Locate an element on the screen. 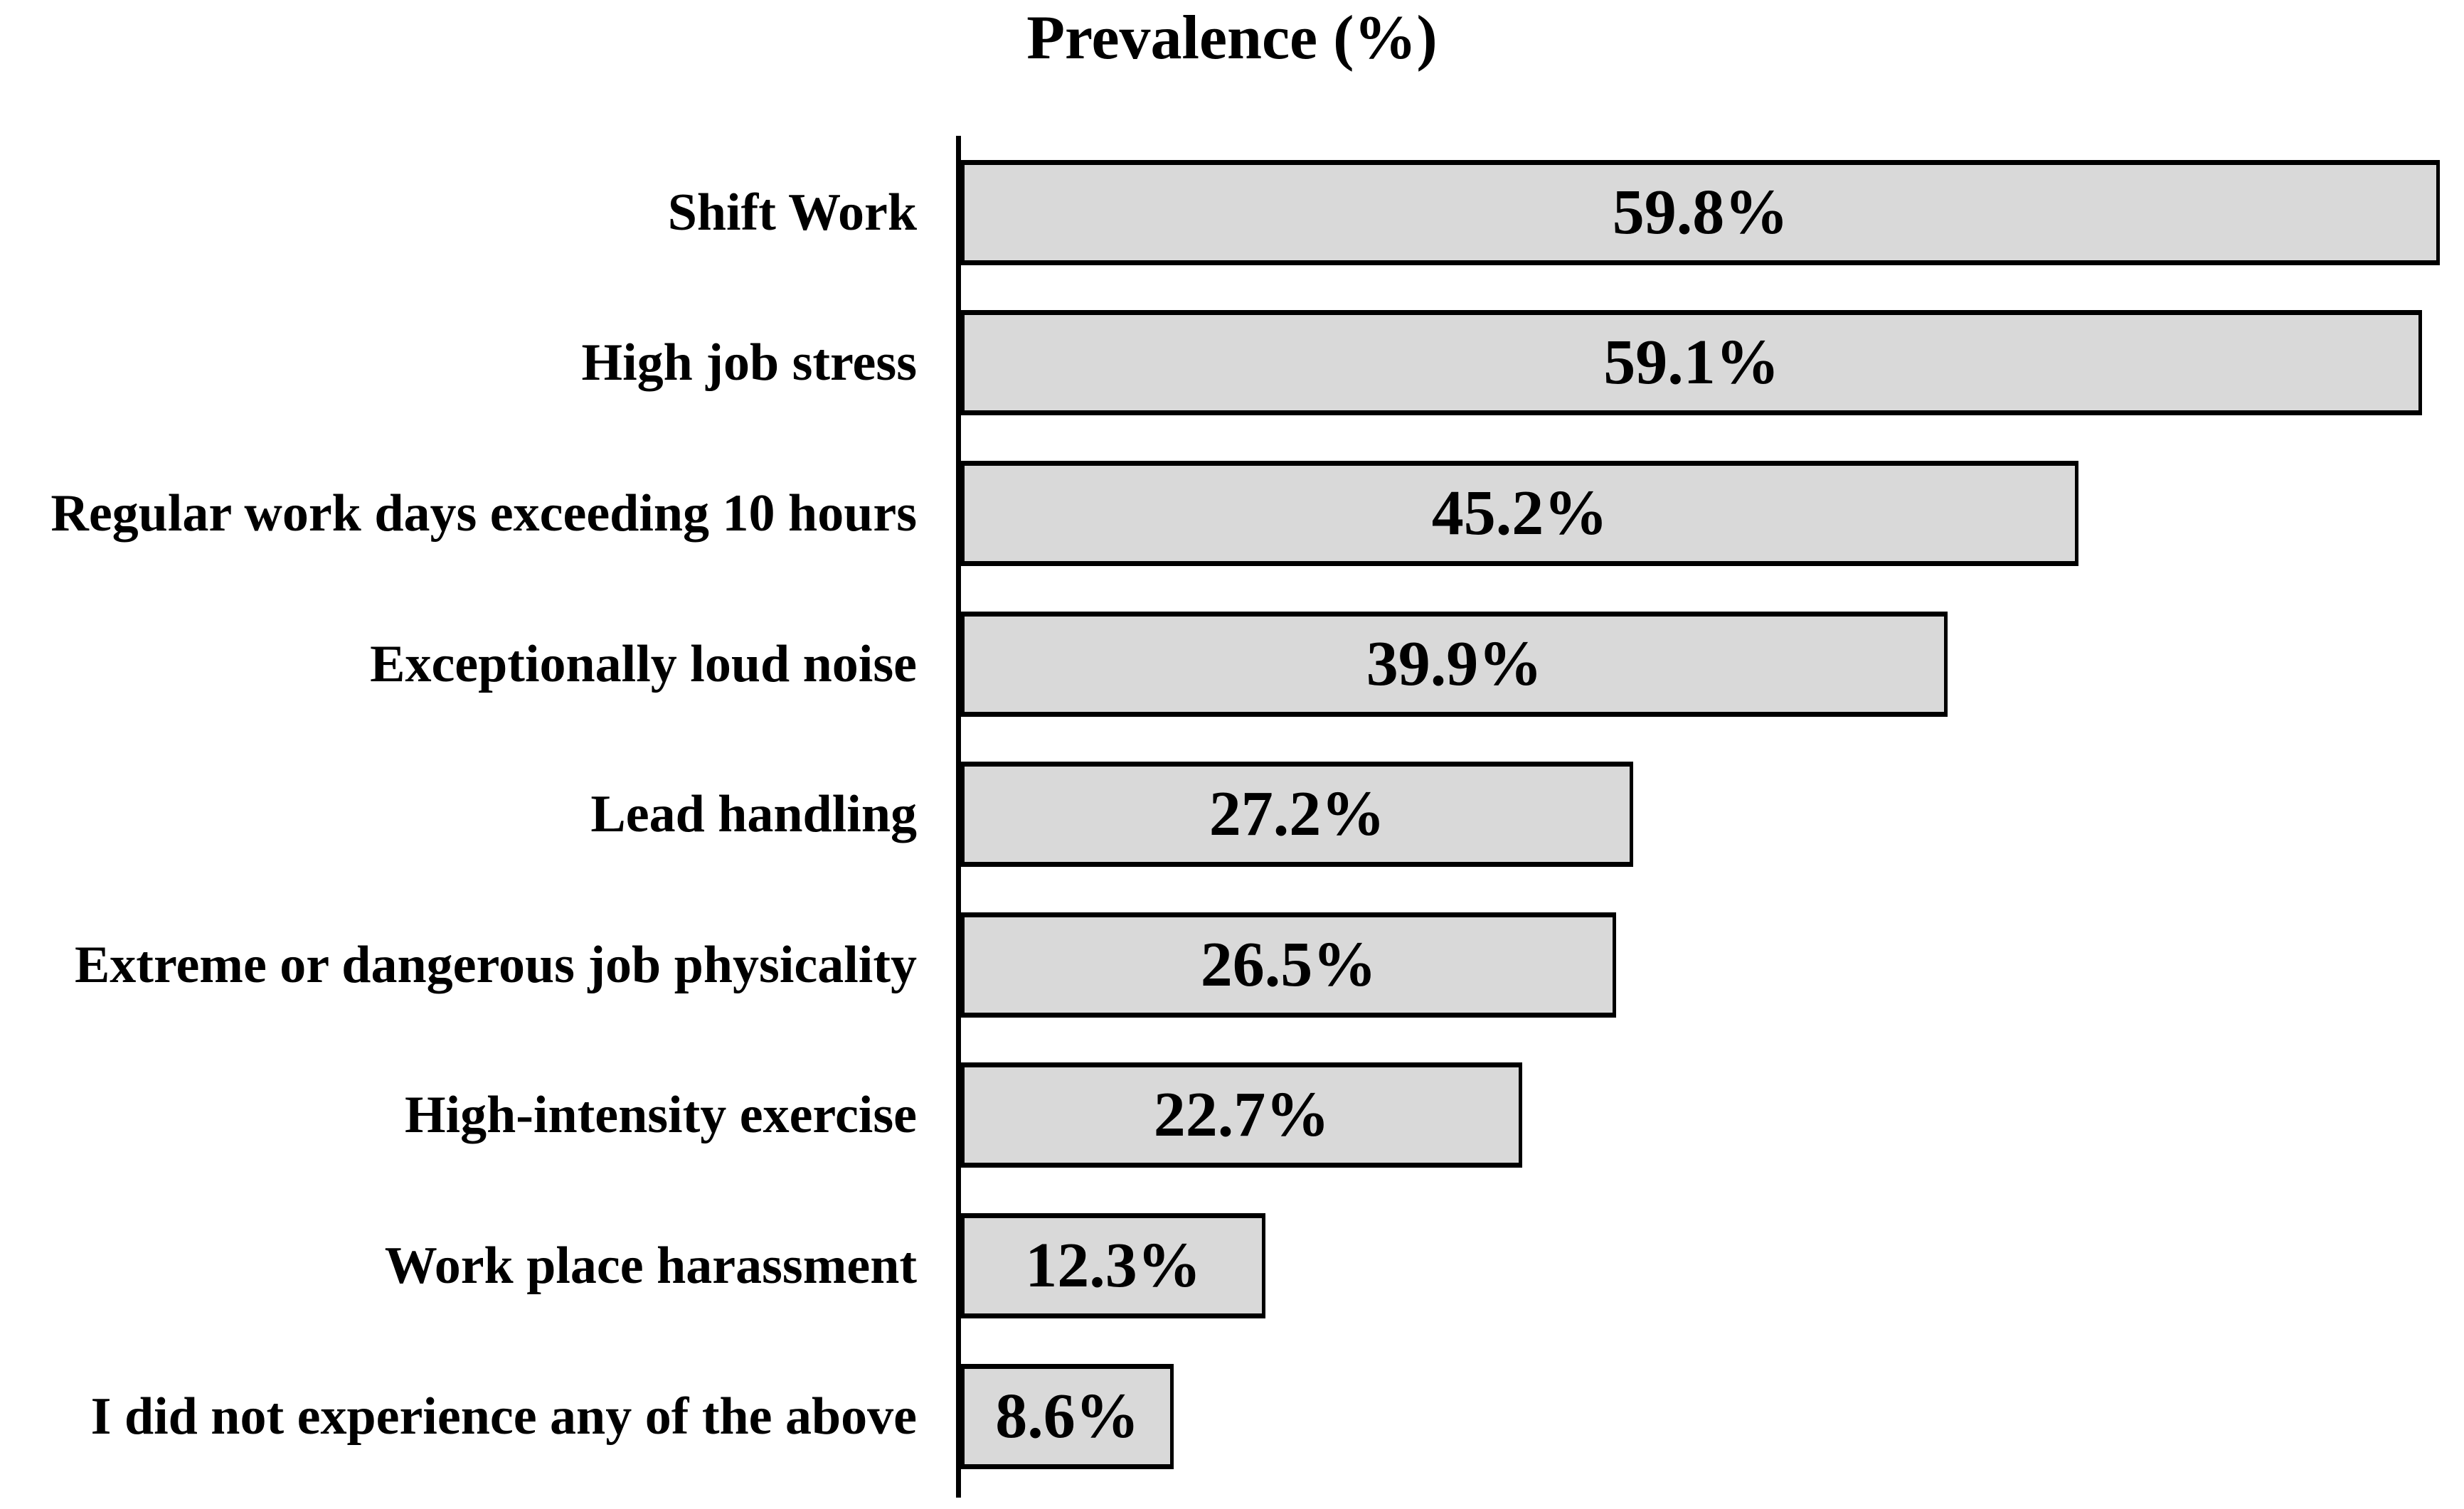 Image resolution: width=2464 pixels, height=1509 pixels. bar-row: Shift Work 59.8% is located at coordinates (1232, 212).